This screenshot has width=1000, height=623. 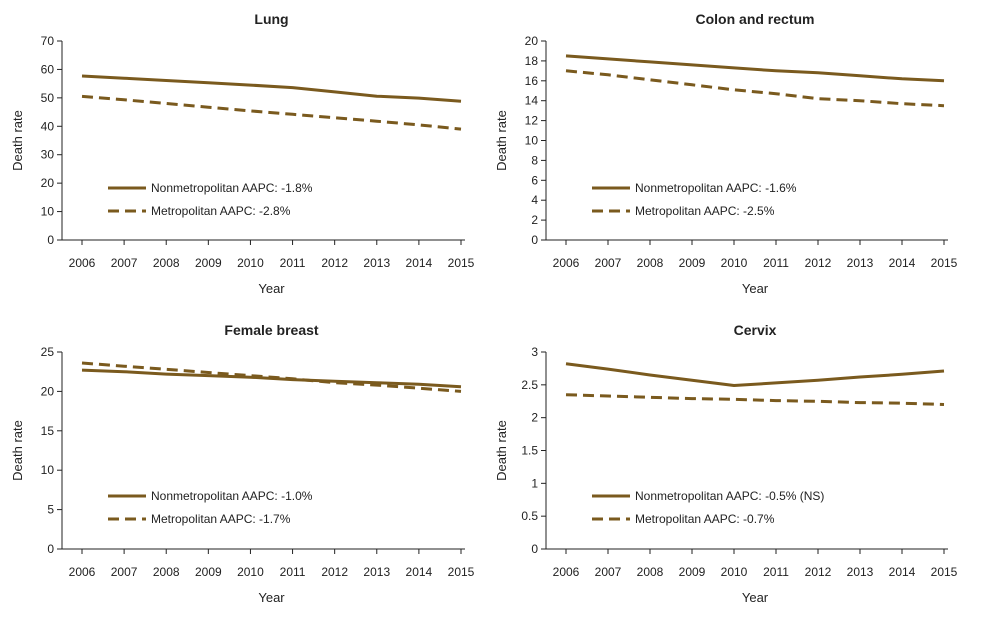 I want to click on chart-title: Female breast, so click(x=271, y=330).